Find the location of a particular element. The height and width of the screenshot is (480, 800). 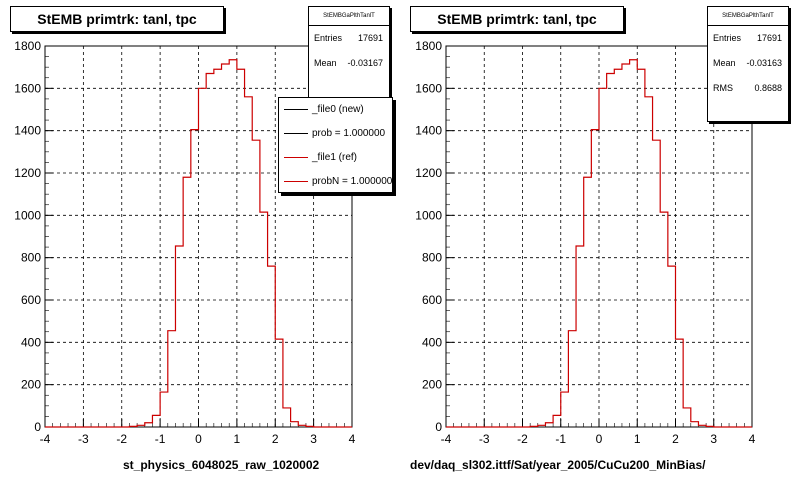

legend-entry-file0: _file0 (new) is located at coordinates (335, 110).